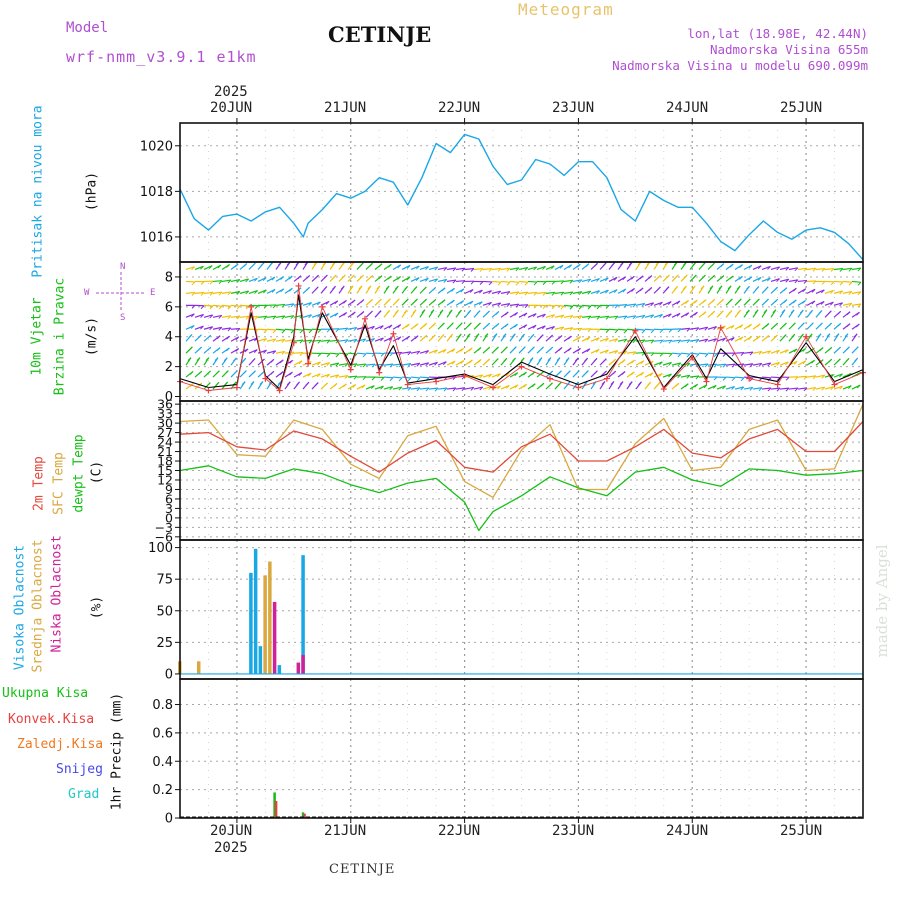 The height and width of the screenshot is (900, 900). Describe the element at coordinates (304, 815) in the screenshot. I see `precip-bar` at that location.